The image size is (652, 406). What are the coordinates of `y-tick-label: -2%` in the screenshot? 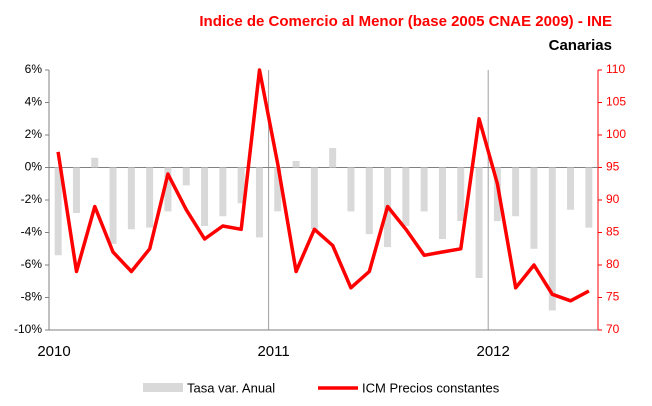 It's located at (32, 199).